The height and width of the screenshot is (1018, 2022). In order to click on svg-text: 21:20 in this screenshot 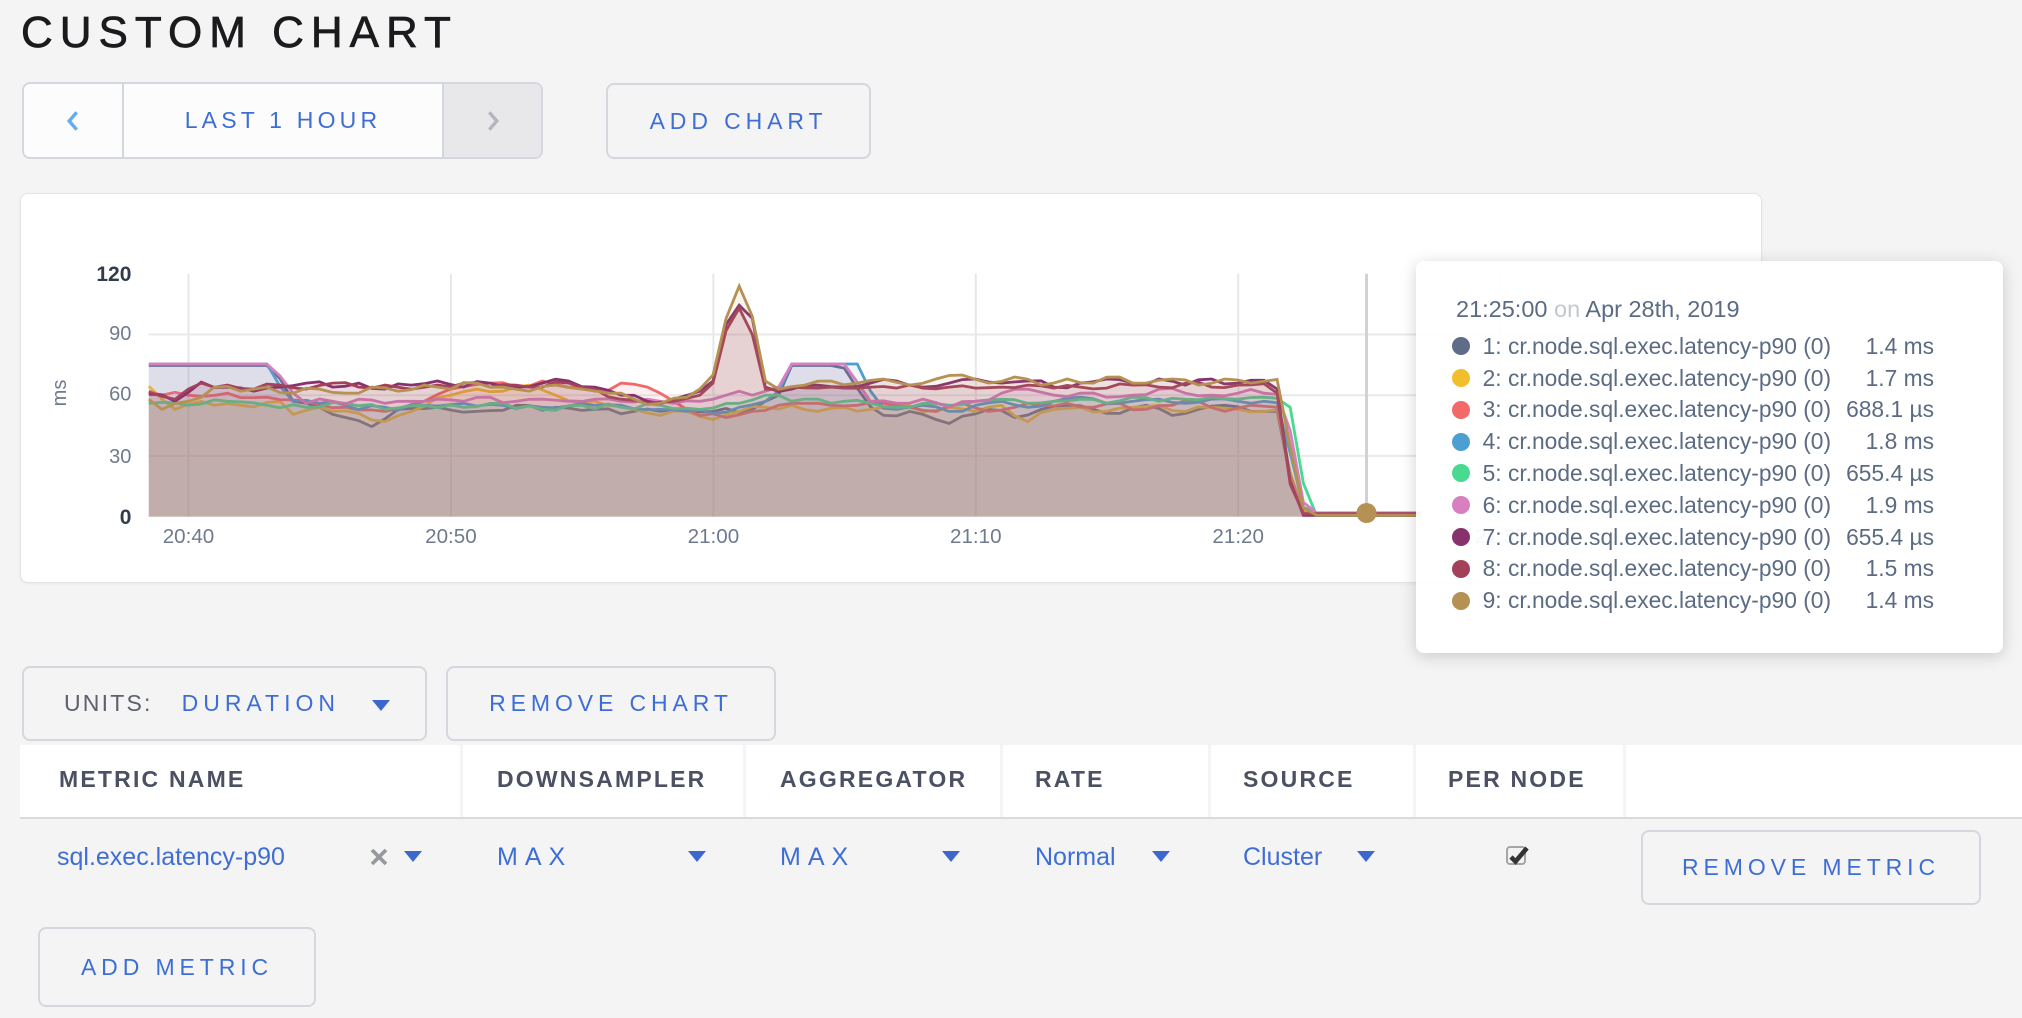, I will do `click(1238, 536)`.